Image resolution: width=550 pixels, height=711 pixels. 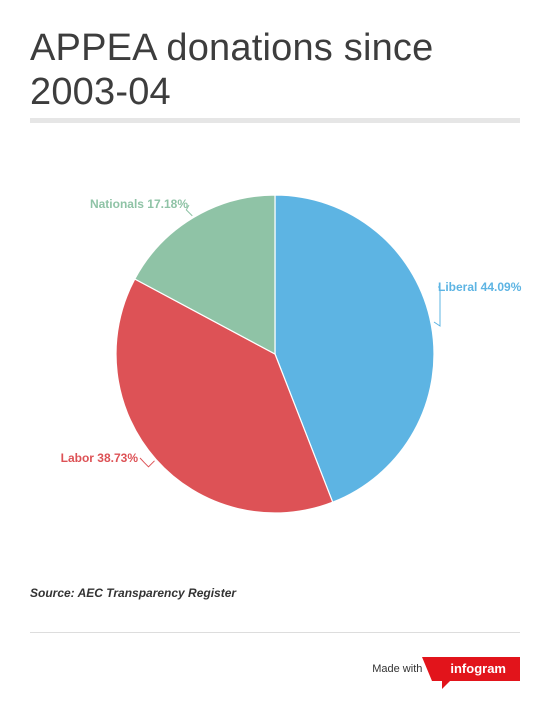 I want to click on title-divider, so click(x=275, y=120).